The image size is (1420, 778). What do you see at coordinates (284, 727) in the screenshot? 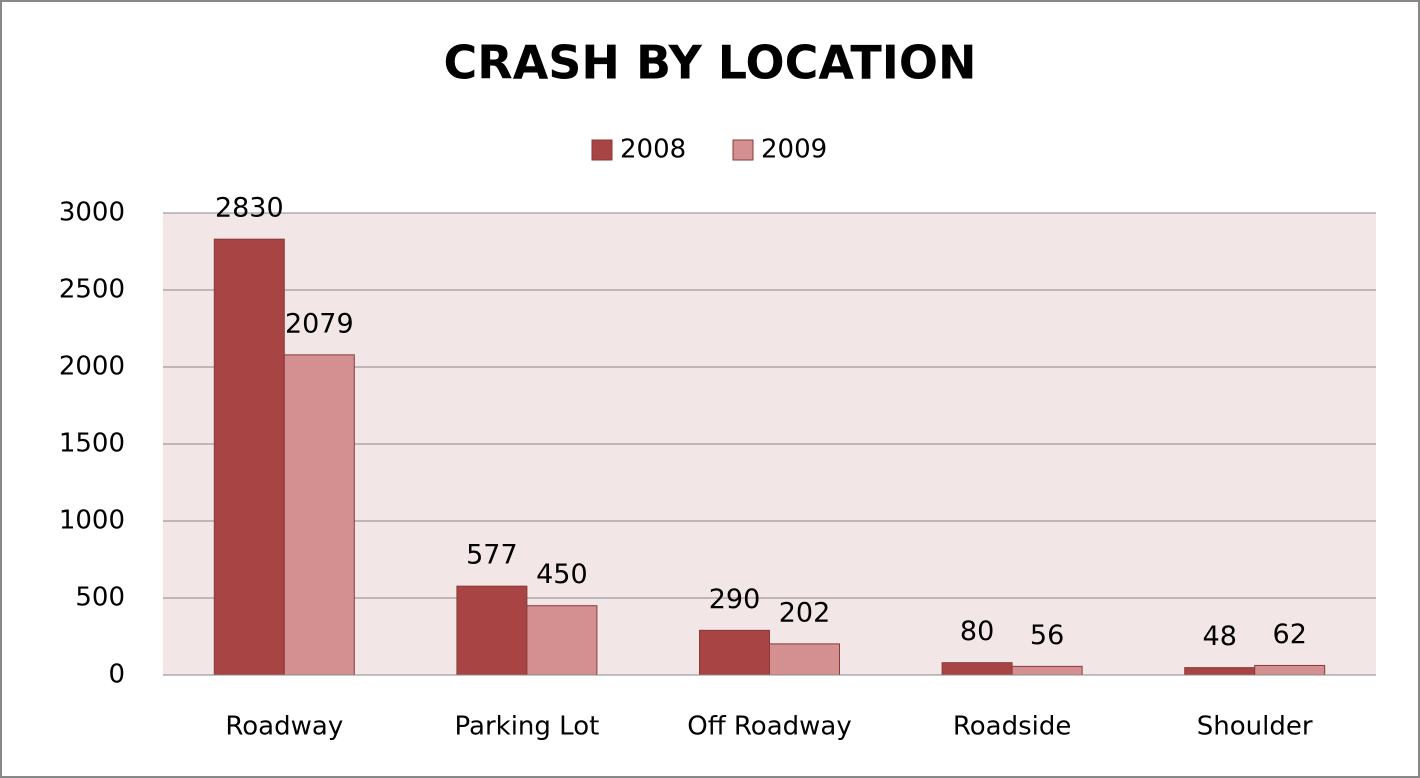
I see `x-tick-label: Roadway` at bounding box center [284, 727].